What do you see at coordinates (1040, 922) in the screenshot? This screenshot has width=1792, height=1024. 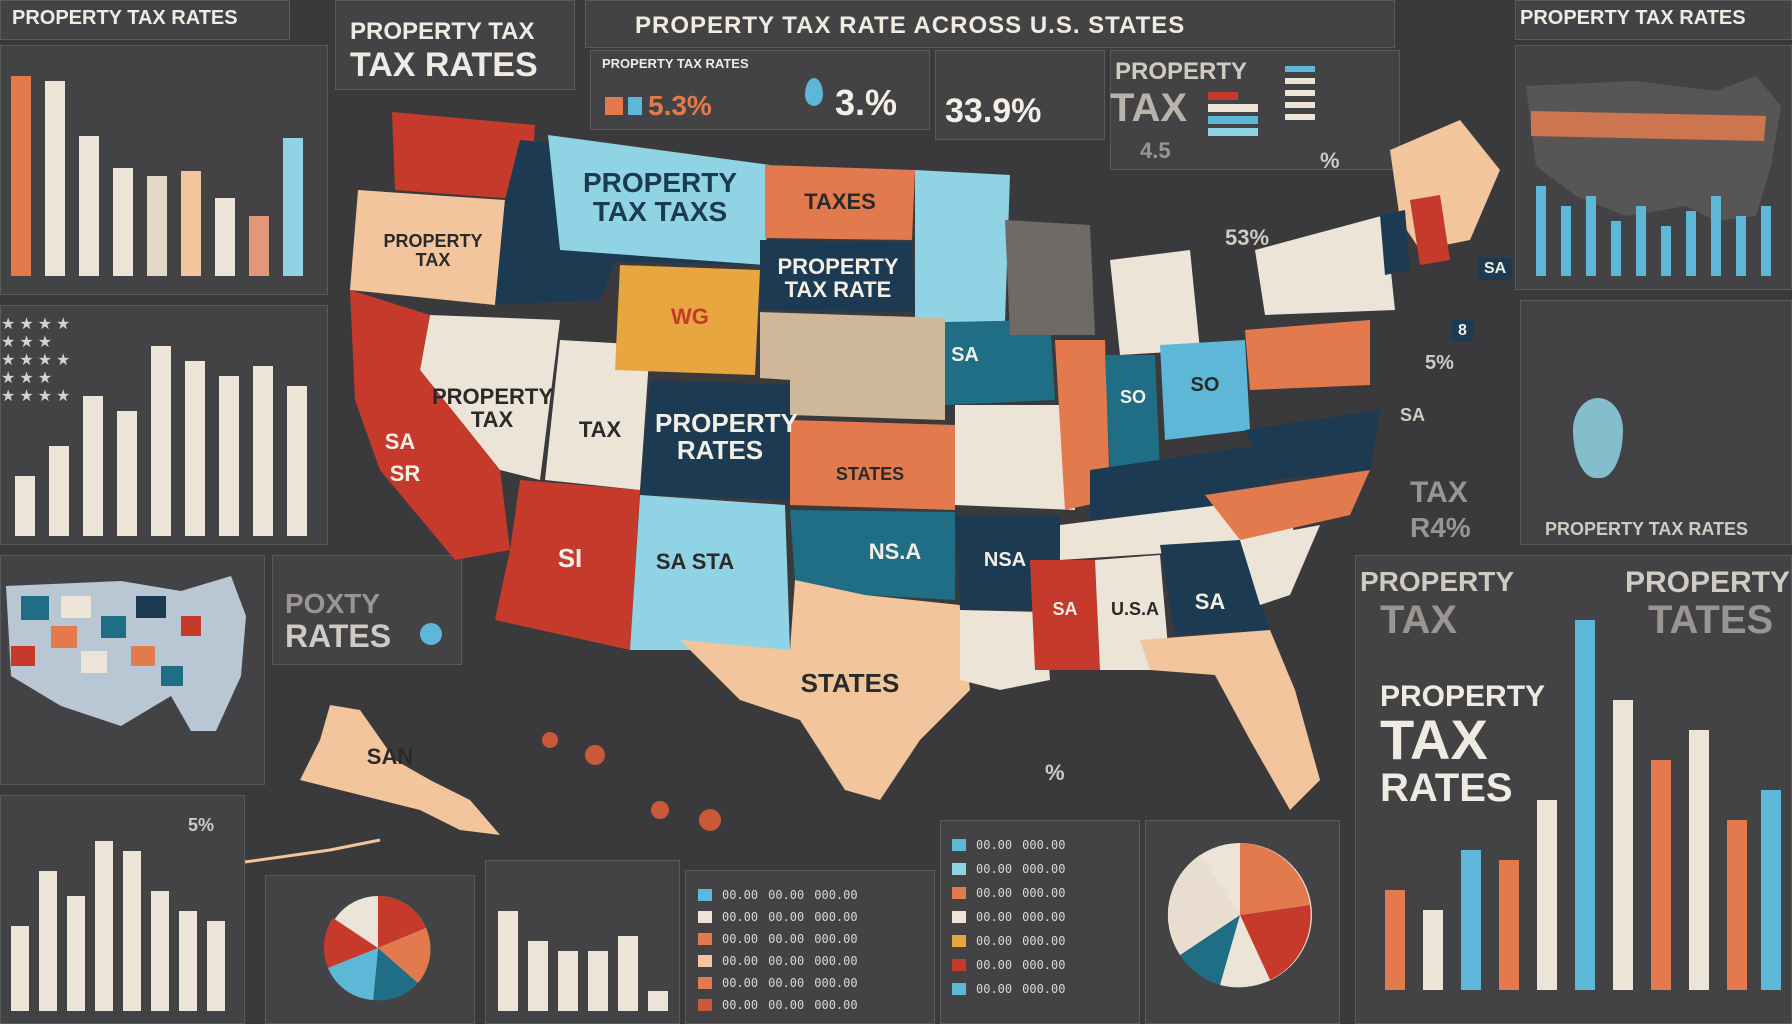 I see `legend-right-panel` at bounding box center [1040, 922].